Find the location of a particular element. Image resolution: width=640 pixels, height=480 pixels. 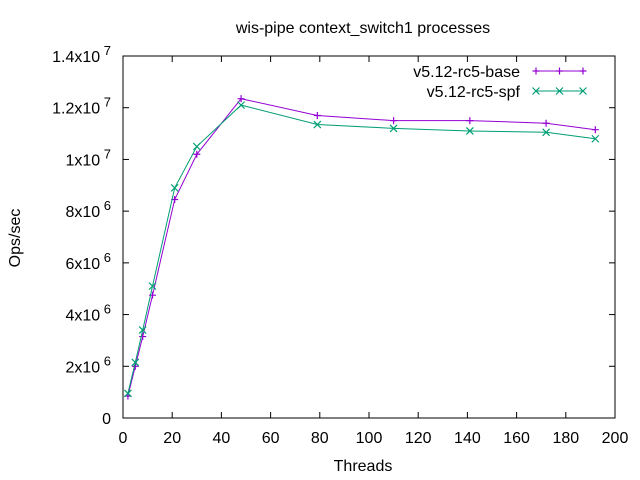

legend-label: v5.12-rc5-base is located at coordinates (466, 72).